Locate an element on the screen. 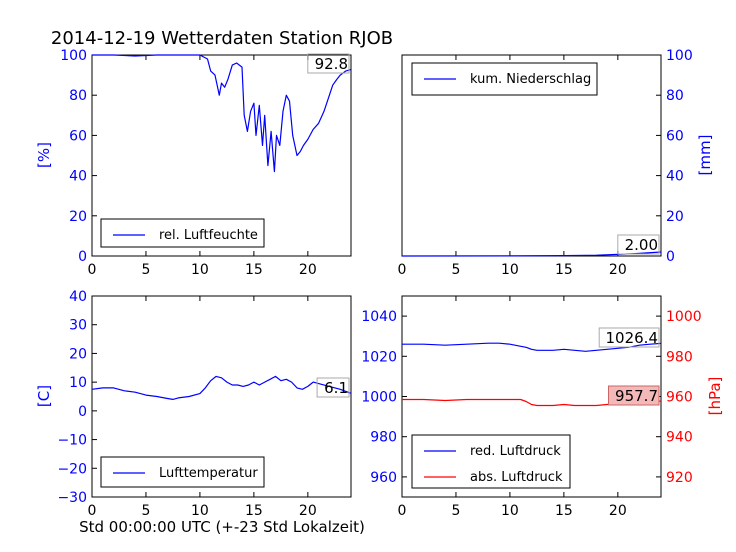 The image size is (736, 552). temperature-x-tick-label: 10 is located at coordinates (200, 511).